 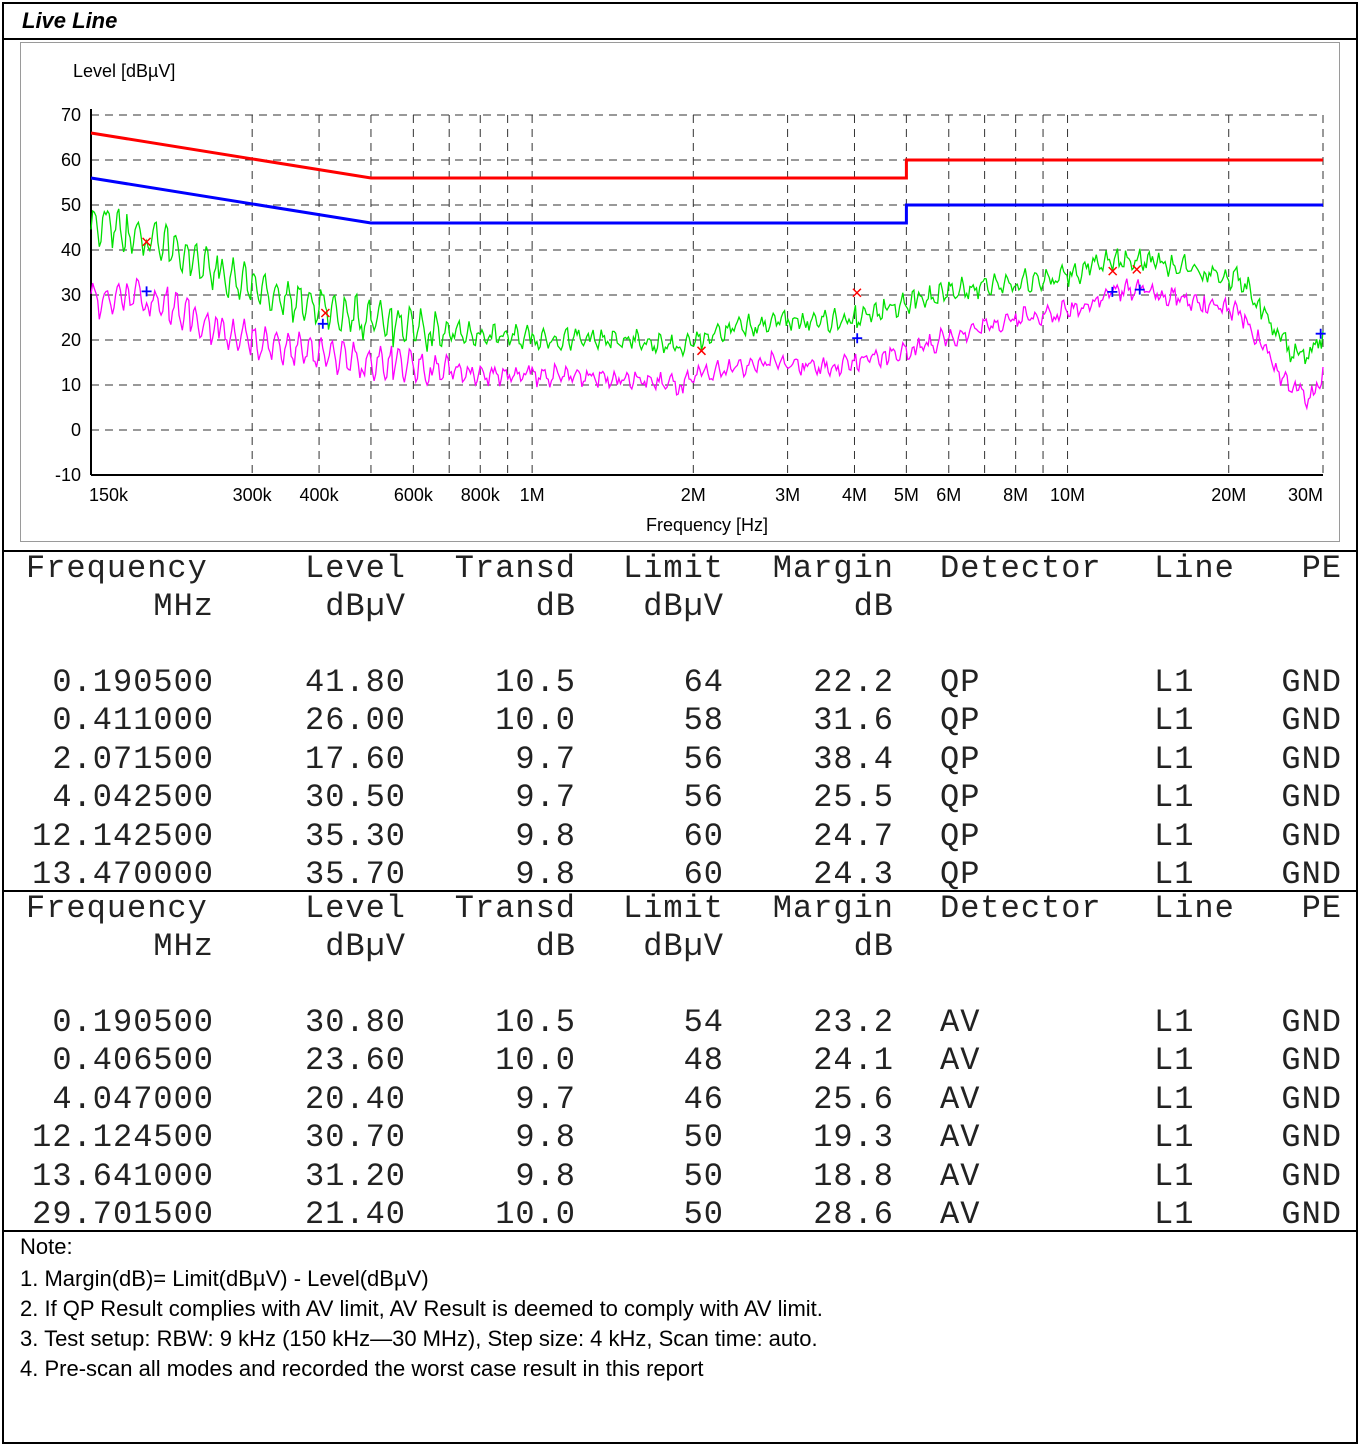 I want to click on table-cell: 9.8, so click(x=545, y=1176).